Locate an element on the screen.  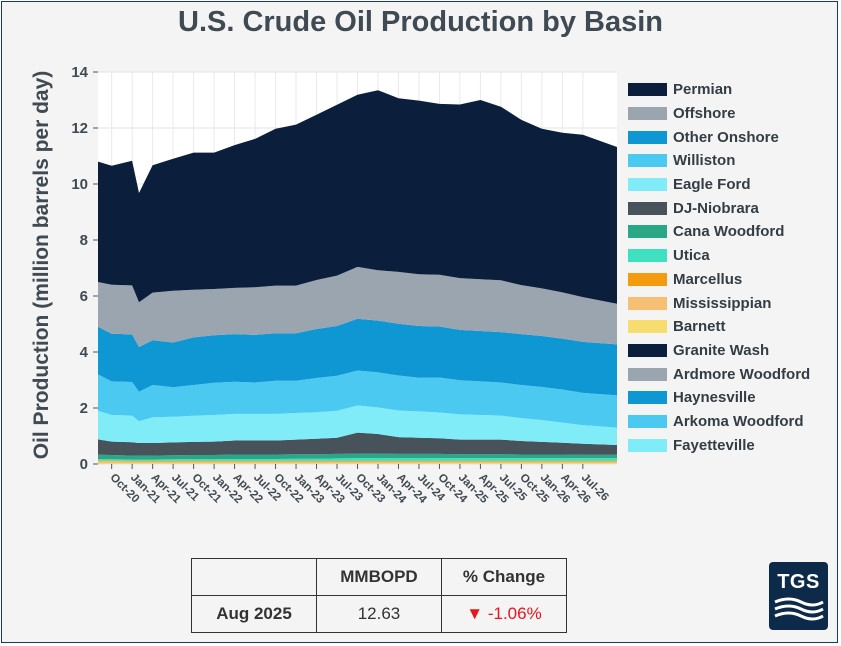
logo-text: TGS is located at coordinates (798, 582).